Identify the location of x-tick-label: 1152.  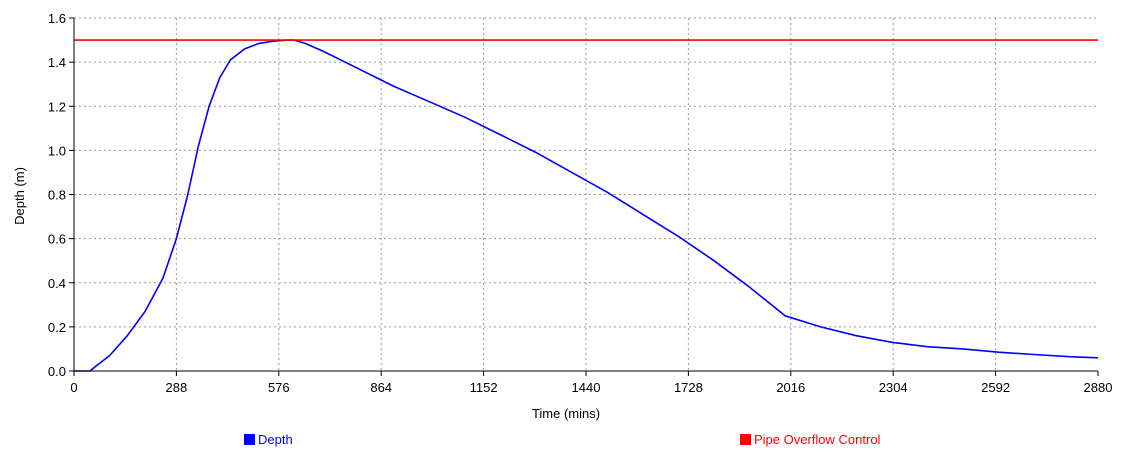
(484, 387).